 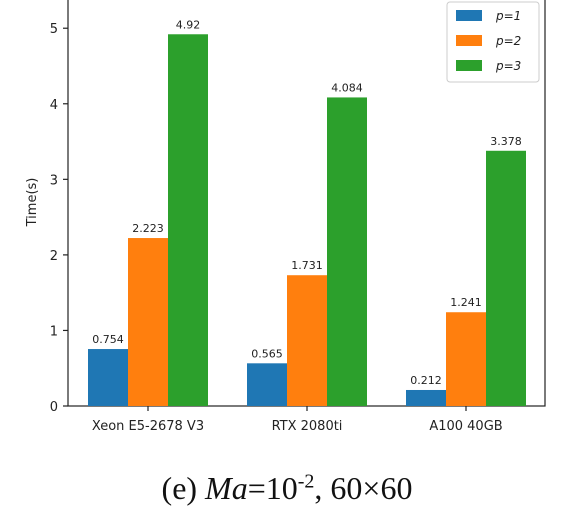 What do you see at coordinates (108, 377) in the screenshot?
I see `bar-p=1-0` at bounding box center [108, 377].